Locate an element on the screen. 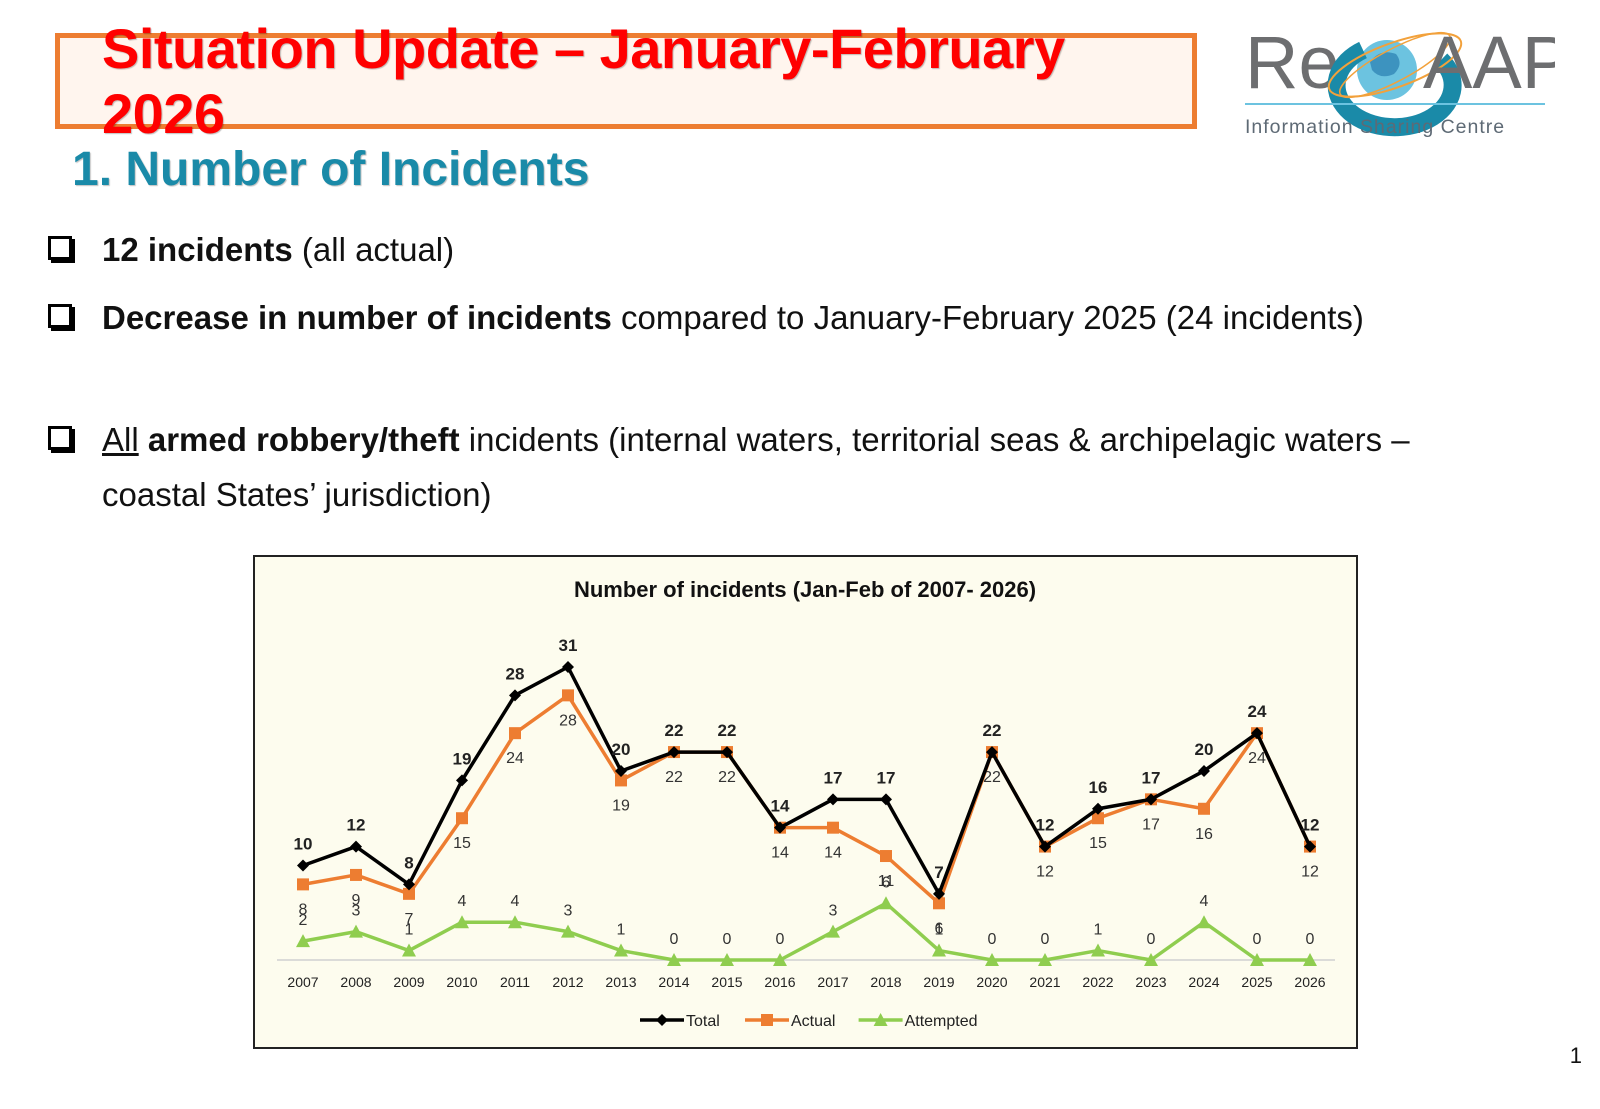 Image resolution: width=1600 pixels, height=1109 pixels. bullet-1-bold: 12 incidents is located at coordinates (197, 249).